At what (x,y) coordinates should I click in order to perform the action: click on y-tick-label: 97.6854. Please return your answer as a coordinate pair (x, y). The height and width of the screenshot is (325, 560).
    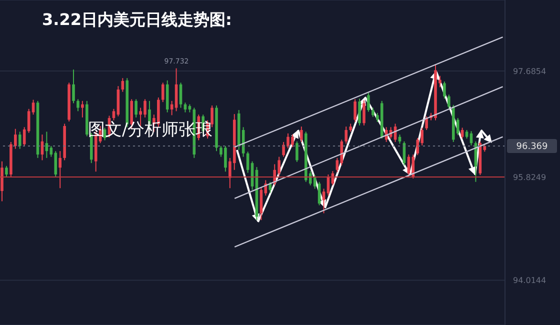
    Looking at the image, I should click on (529, 71).